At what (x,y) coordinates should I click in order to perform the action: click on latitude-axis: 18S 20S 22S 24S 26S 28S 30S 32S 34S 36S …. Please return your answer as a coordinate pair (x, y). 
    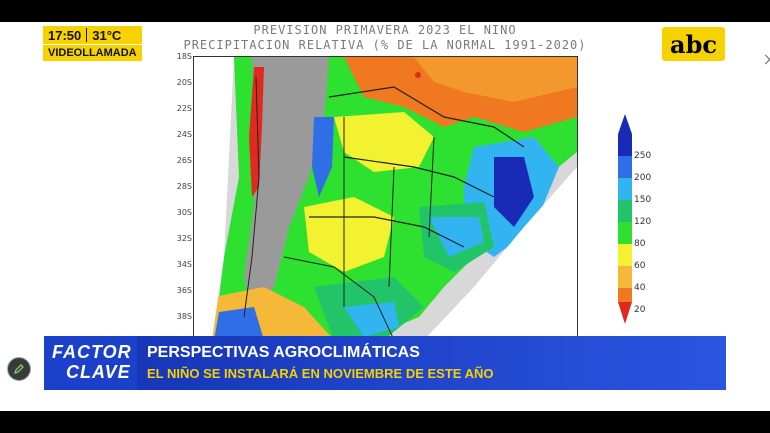
    Looking at the image, I should click on (180, 199).